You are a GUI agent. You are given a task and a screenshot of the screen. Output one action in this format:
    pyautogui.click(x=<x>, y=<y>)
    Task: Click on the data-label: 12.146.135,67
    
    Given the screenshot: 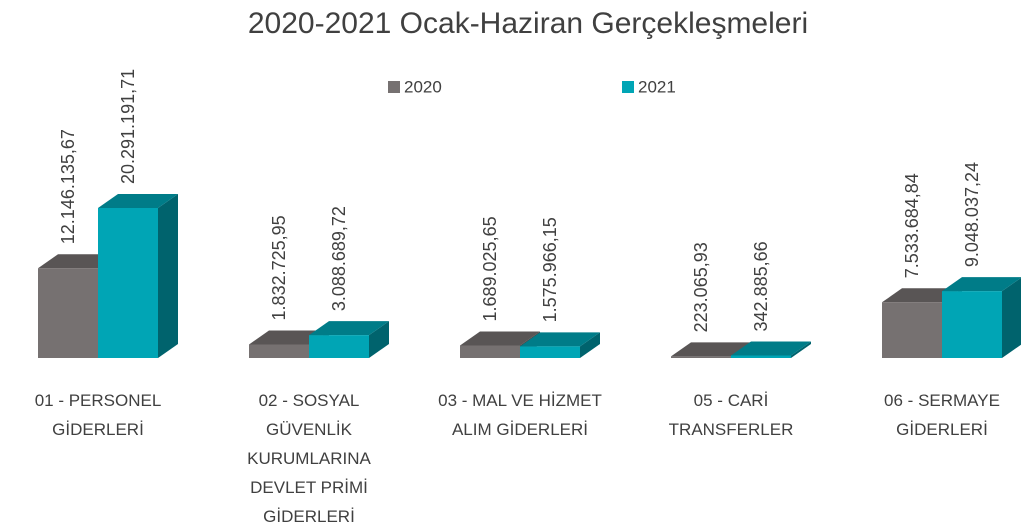 What is the action you would take?
    pyautogui.click(x=68, y=186)
    